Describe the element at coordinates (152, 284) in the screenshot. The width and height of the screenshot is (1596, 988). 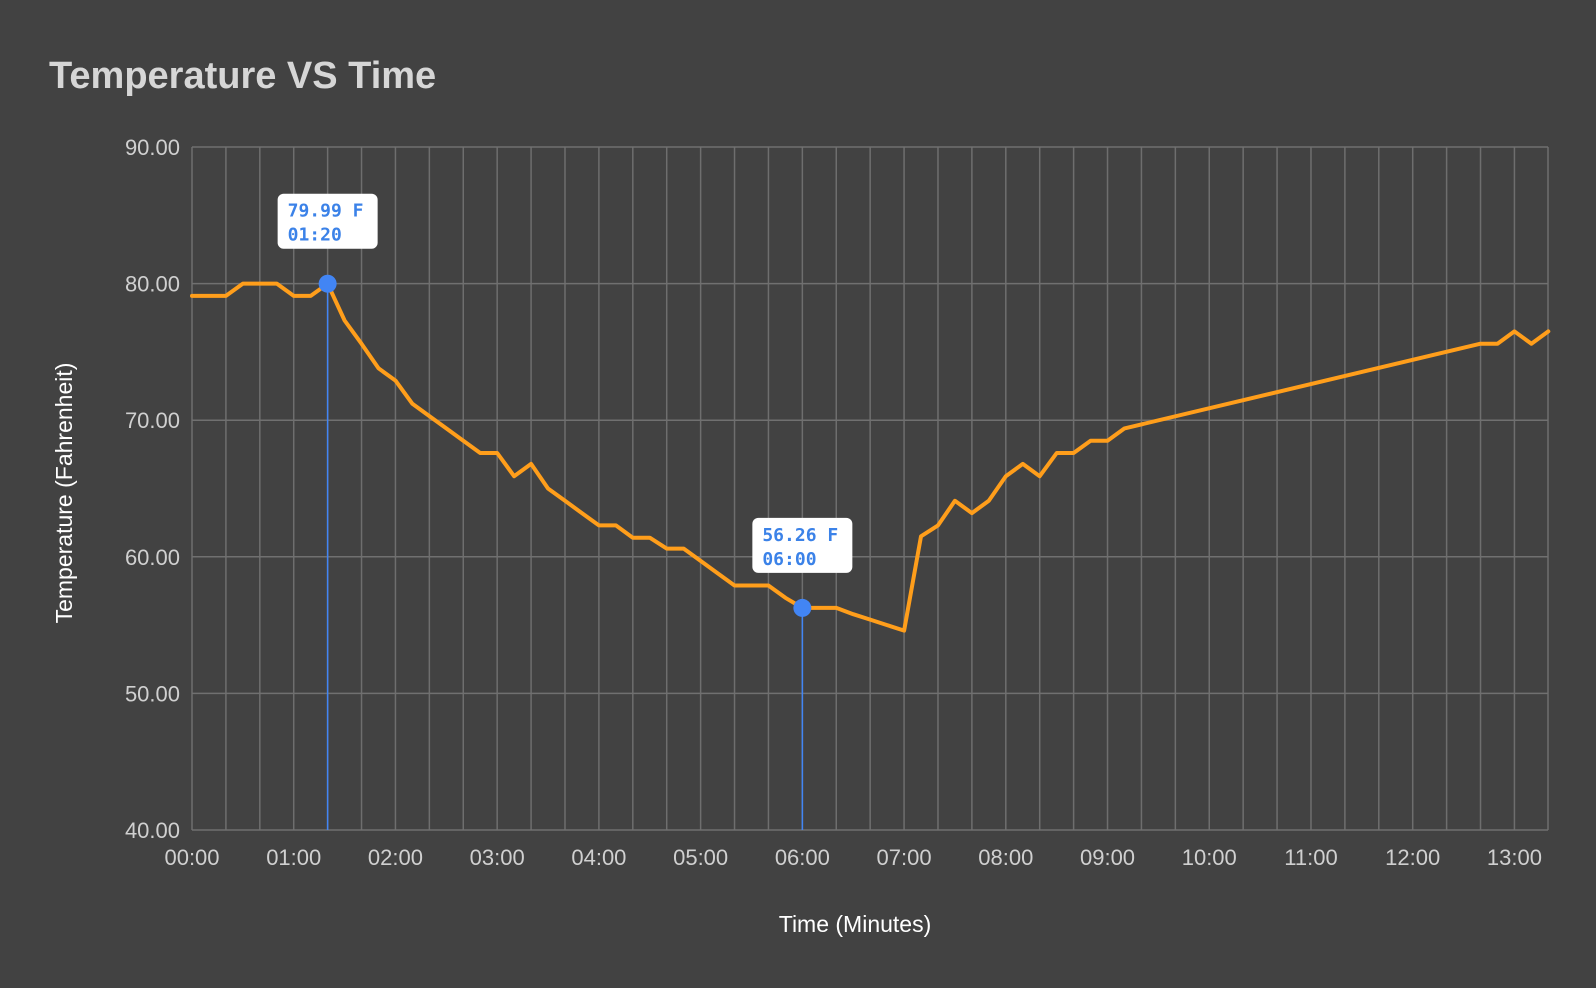
I see `y-tick-label: 80.00` at that location.